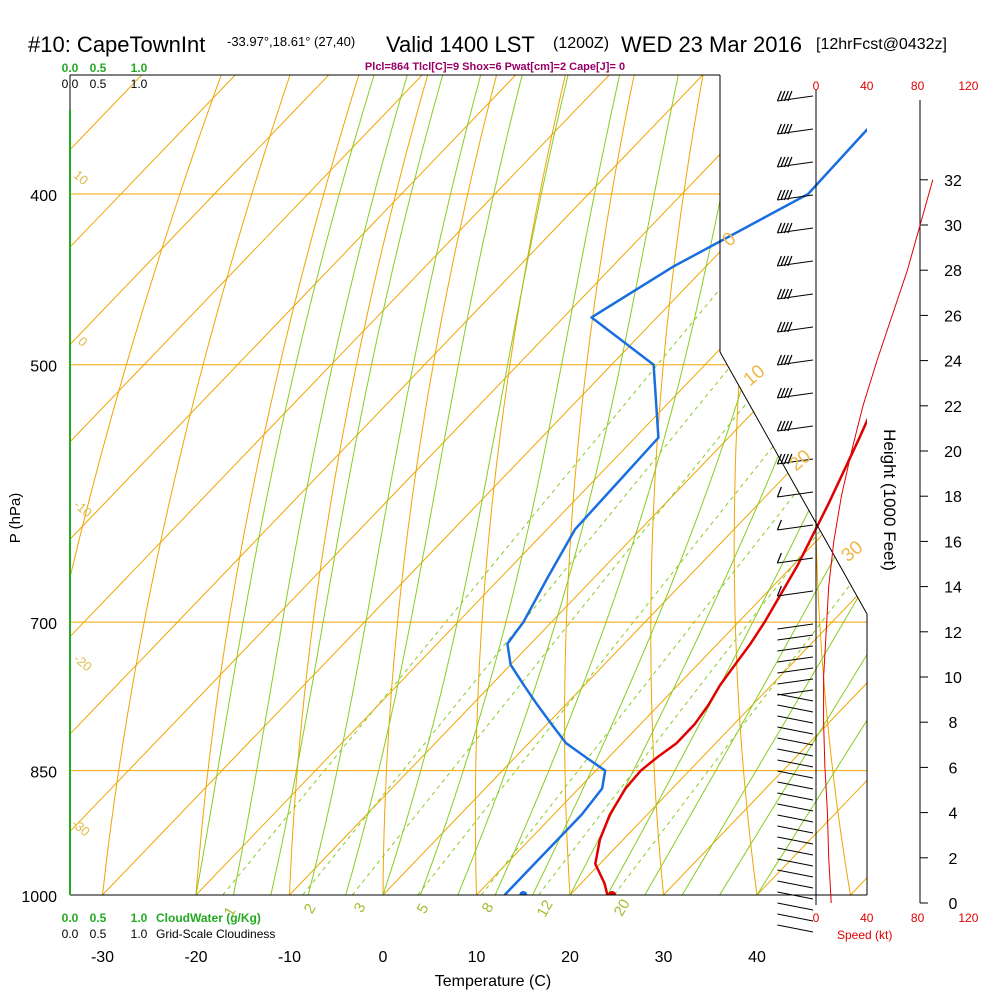 This screenshot has height=1000, width=1000. What do you see at coordinates (208, 918) in the screenshot?
I see `cloudwater-label: CloudWater (g/Kg)` at bounding box center [208, 918].